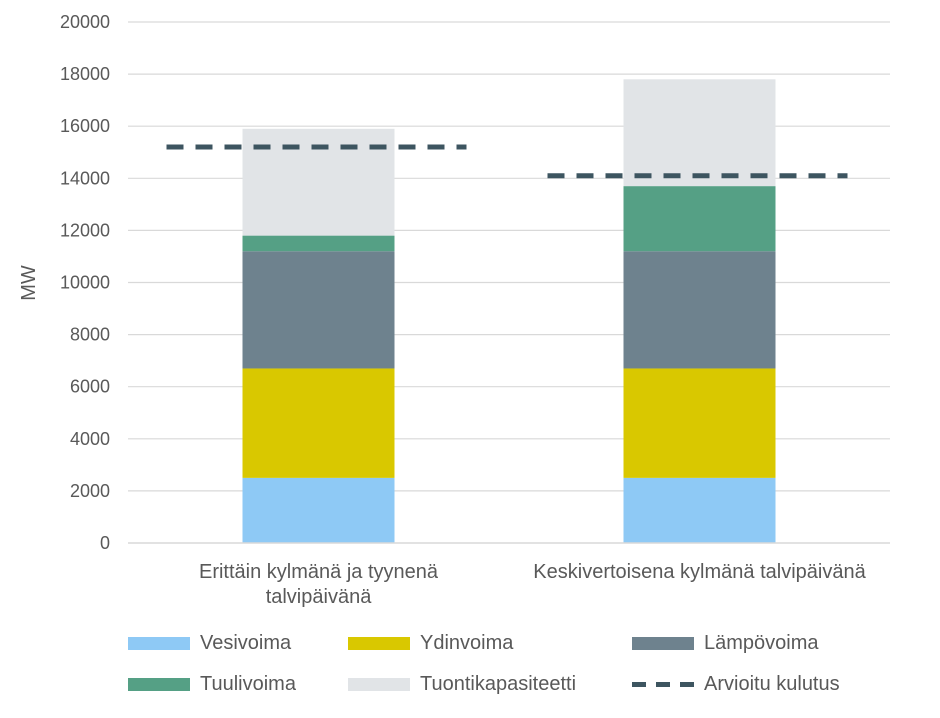 The height and width of the screenshot is (718, 940). Describe the element at coordinates (85, 74) in the screenshot. I see `y-tick-label: 18000` at that location.